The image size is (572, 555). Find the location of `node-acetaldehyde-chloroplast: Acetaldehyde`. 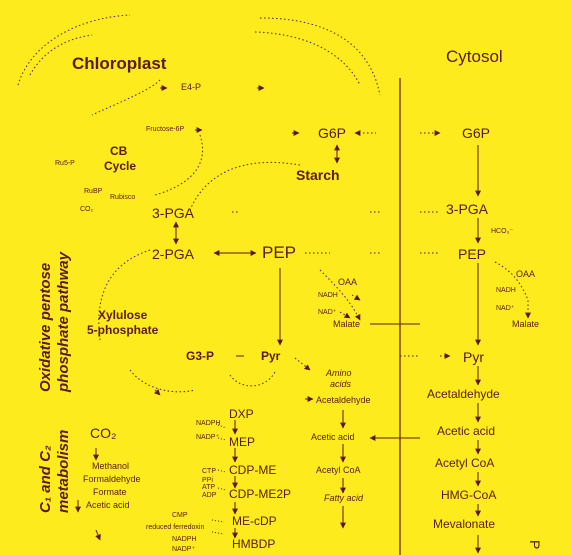

node-acetaldehyde-chloroplast: Acetaldehyde is located at coordinates (343, 400).